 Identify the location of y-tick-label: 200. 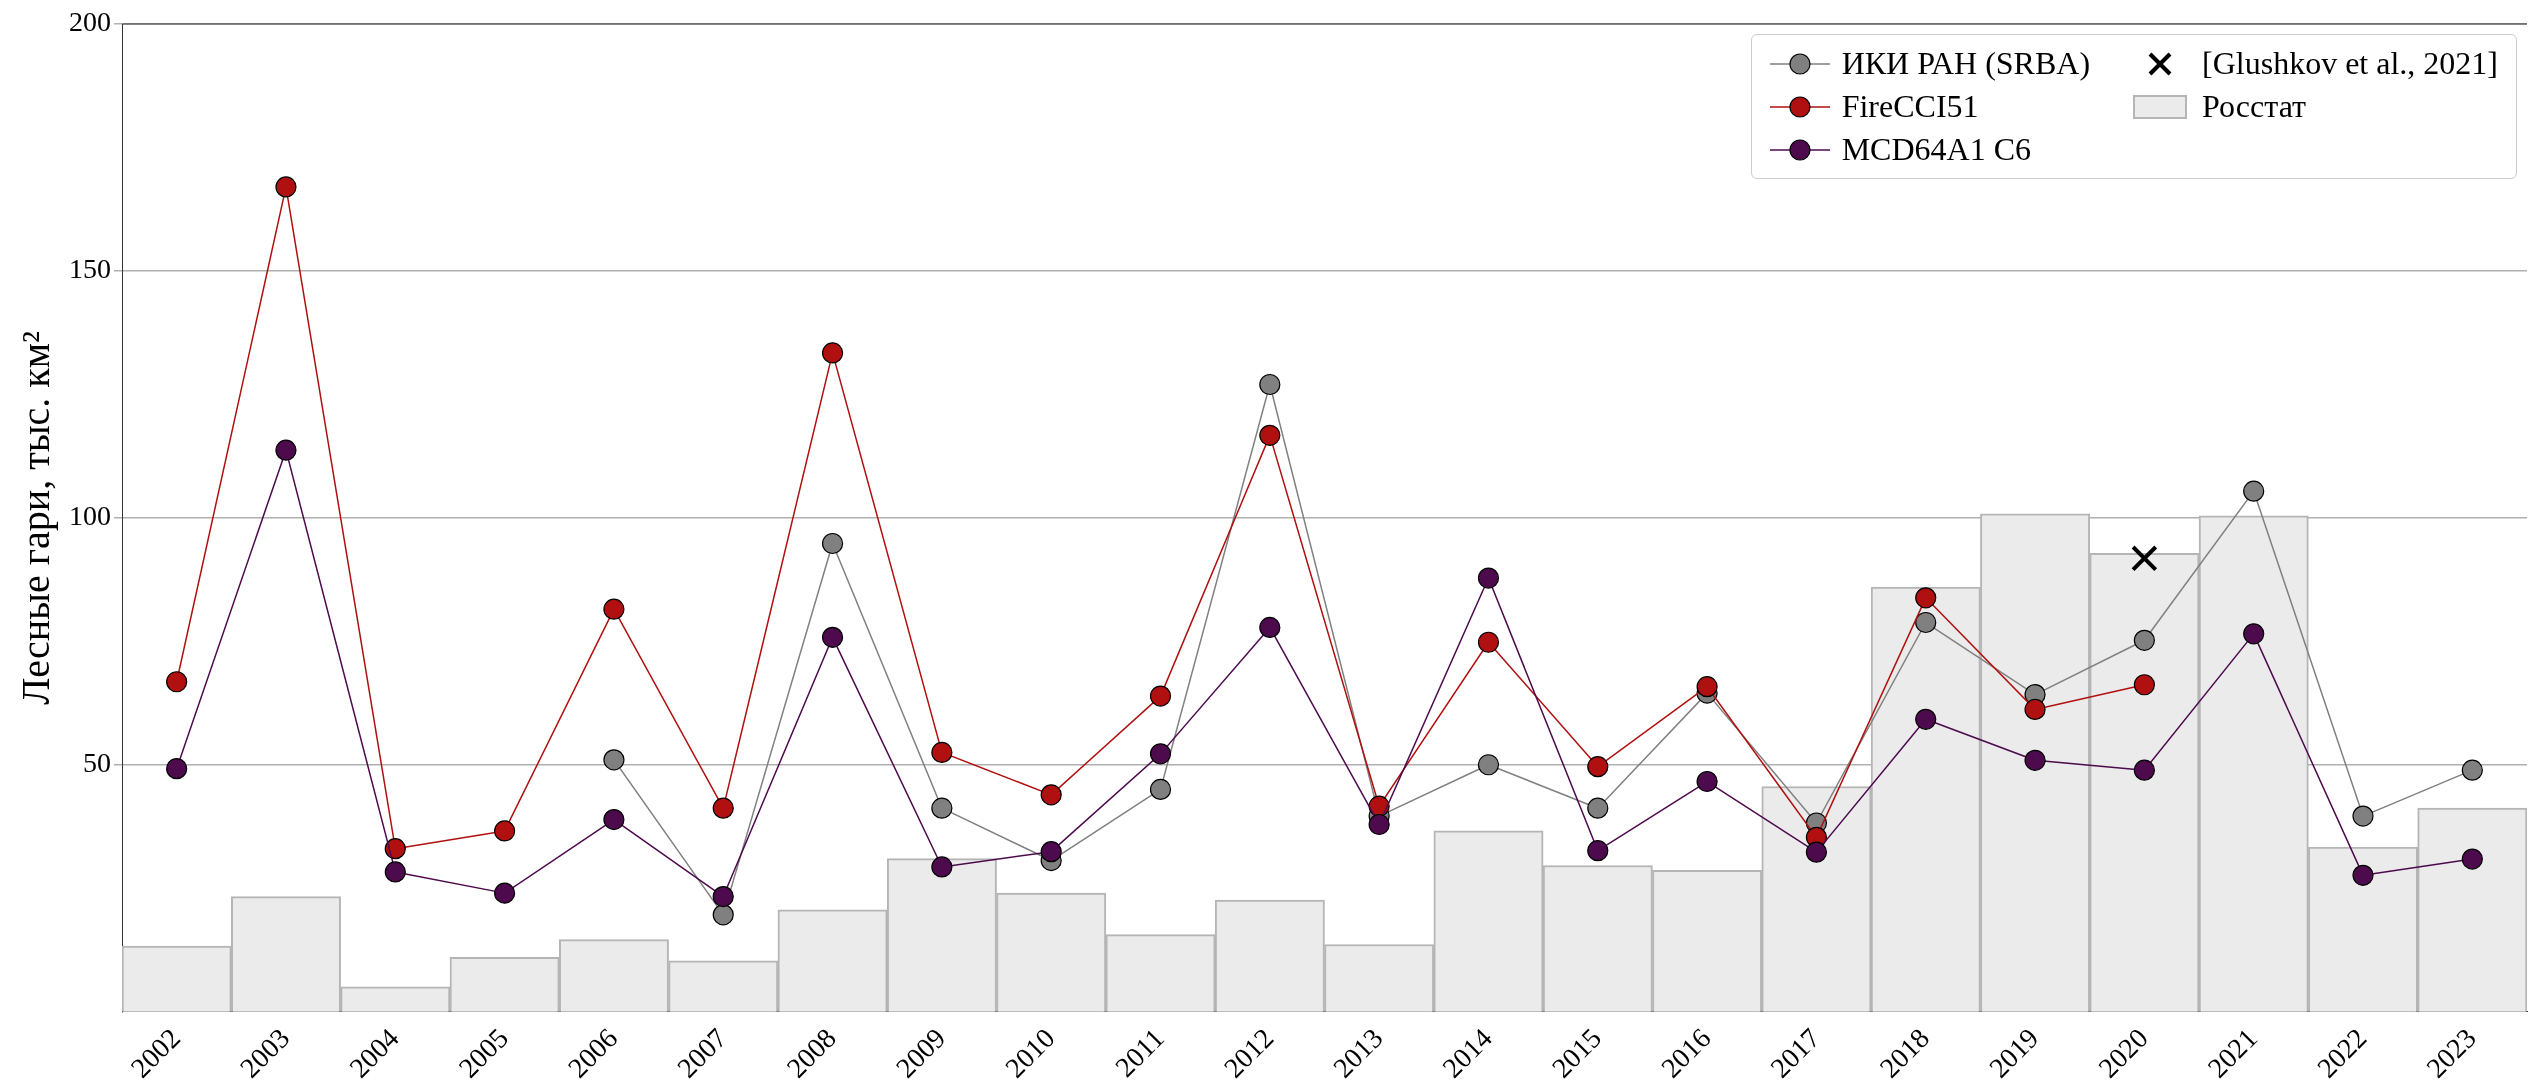
(90, 22).